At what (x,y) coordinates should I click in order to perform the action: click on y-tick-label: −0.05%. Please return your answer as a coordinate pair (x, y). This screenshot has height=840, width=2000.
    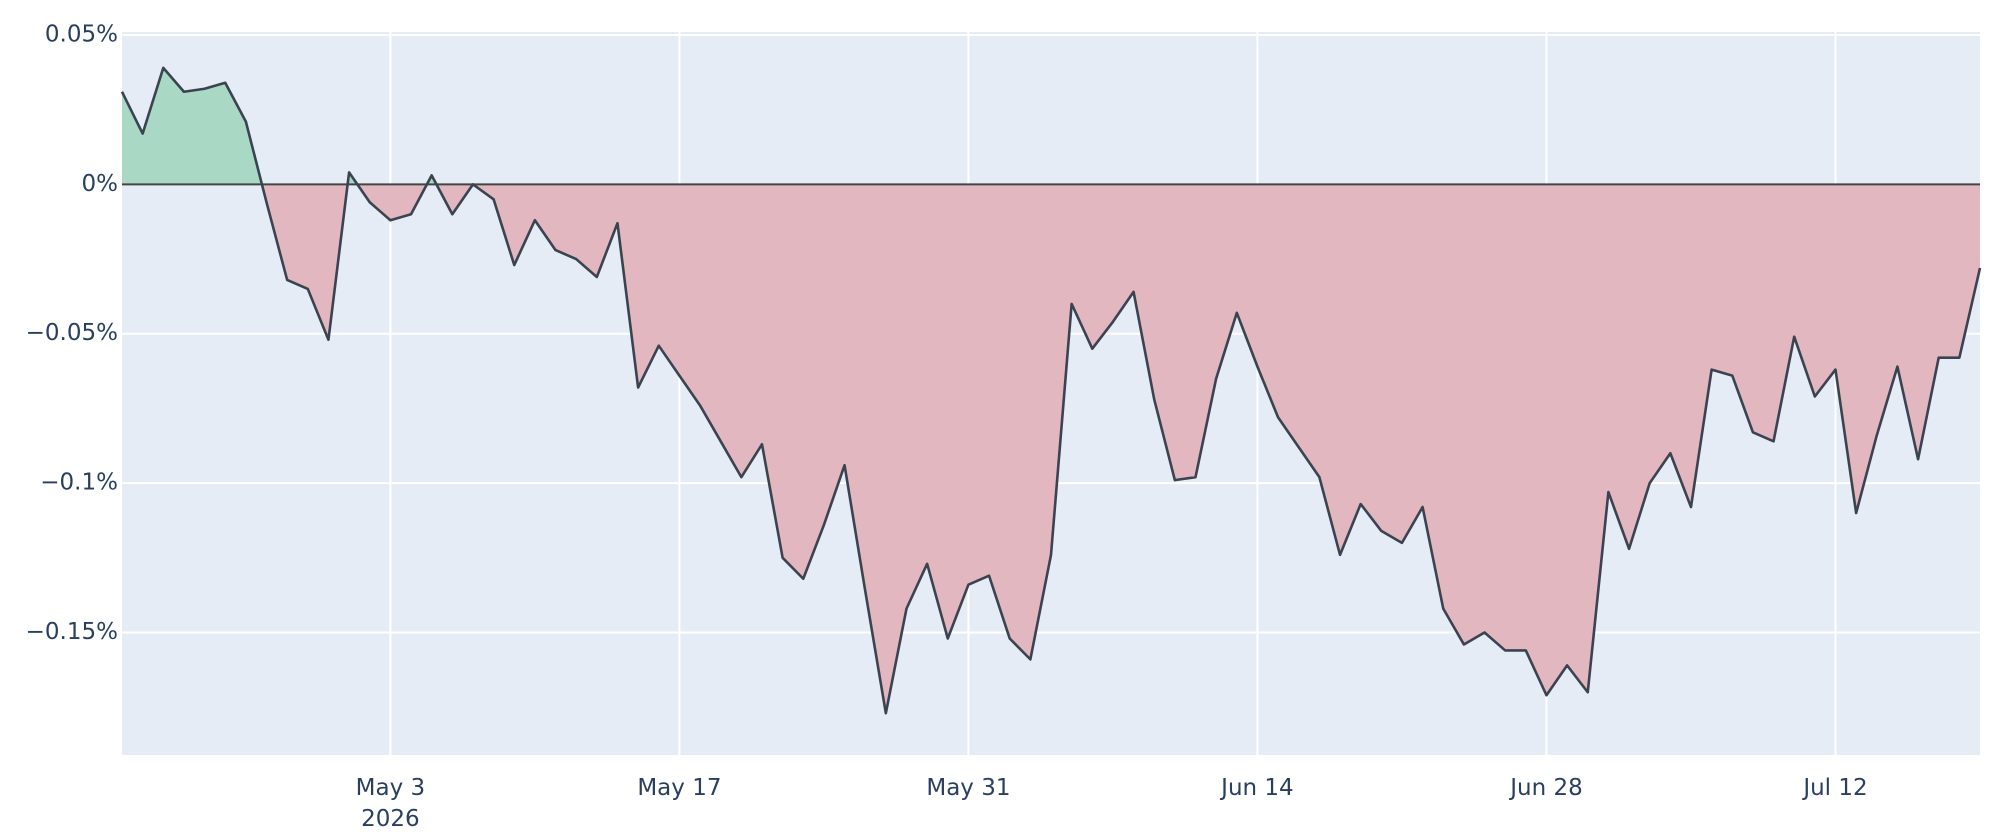
    Looking at the image, I should click on (72, 333).